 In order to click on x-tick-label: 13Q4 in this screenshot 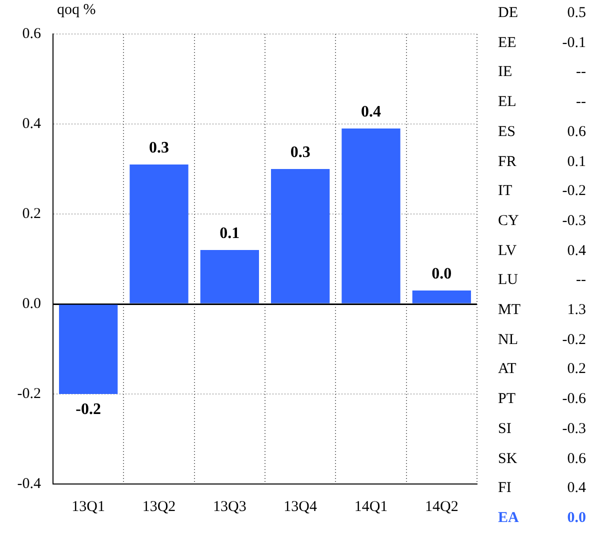, I will do `click(301, 506)`.